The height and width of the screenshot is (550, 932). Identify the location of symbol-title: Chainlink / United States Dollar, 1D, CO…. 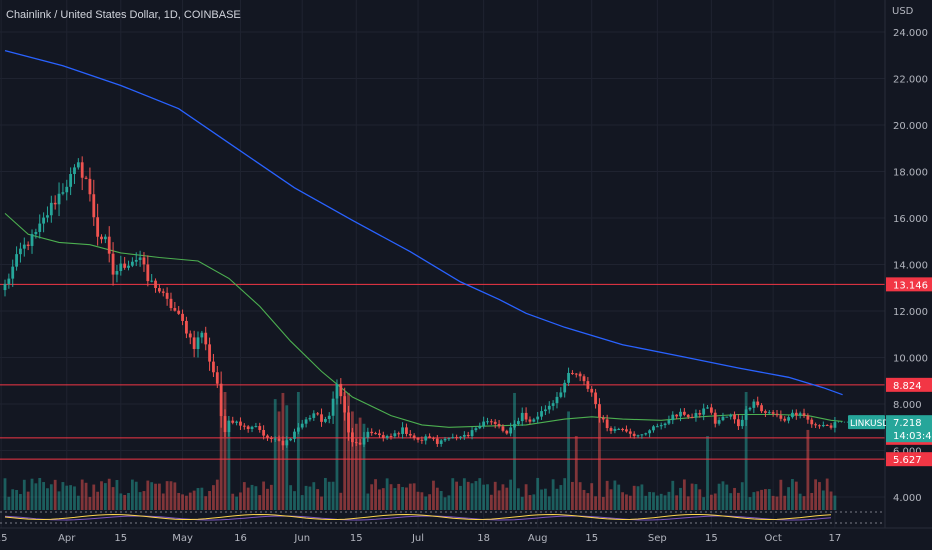
(123, 15).